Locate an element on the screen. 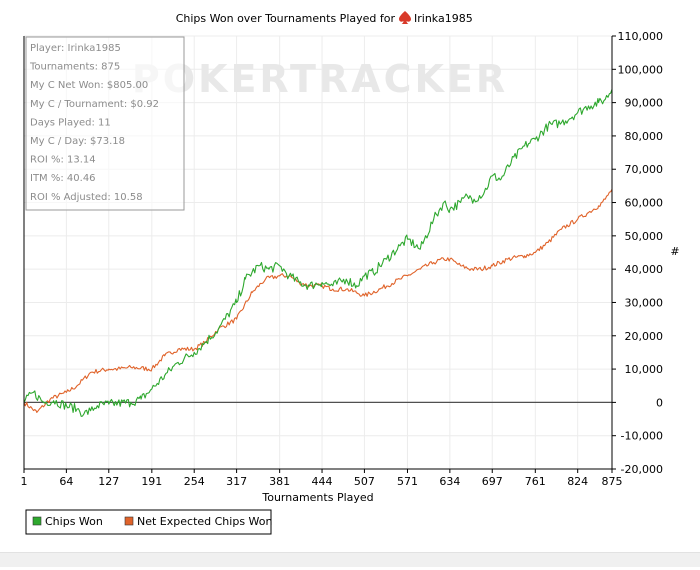 The height and width of the screenshot is (570, 700). y-tick-label-9: 70,000 is located at coordinates (644, 169).